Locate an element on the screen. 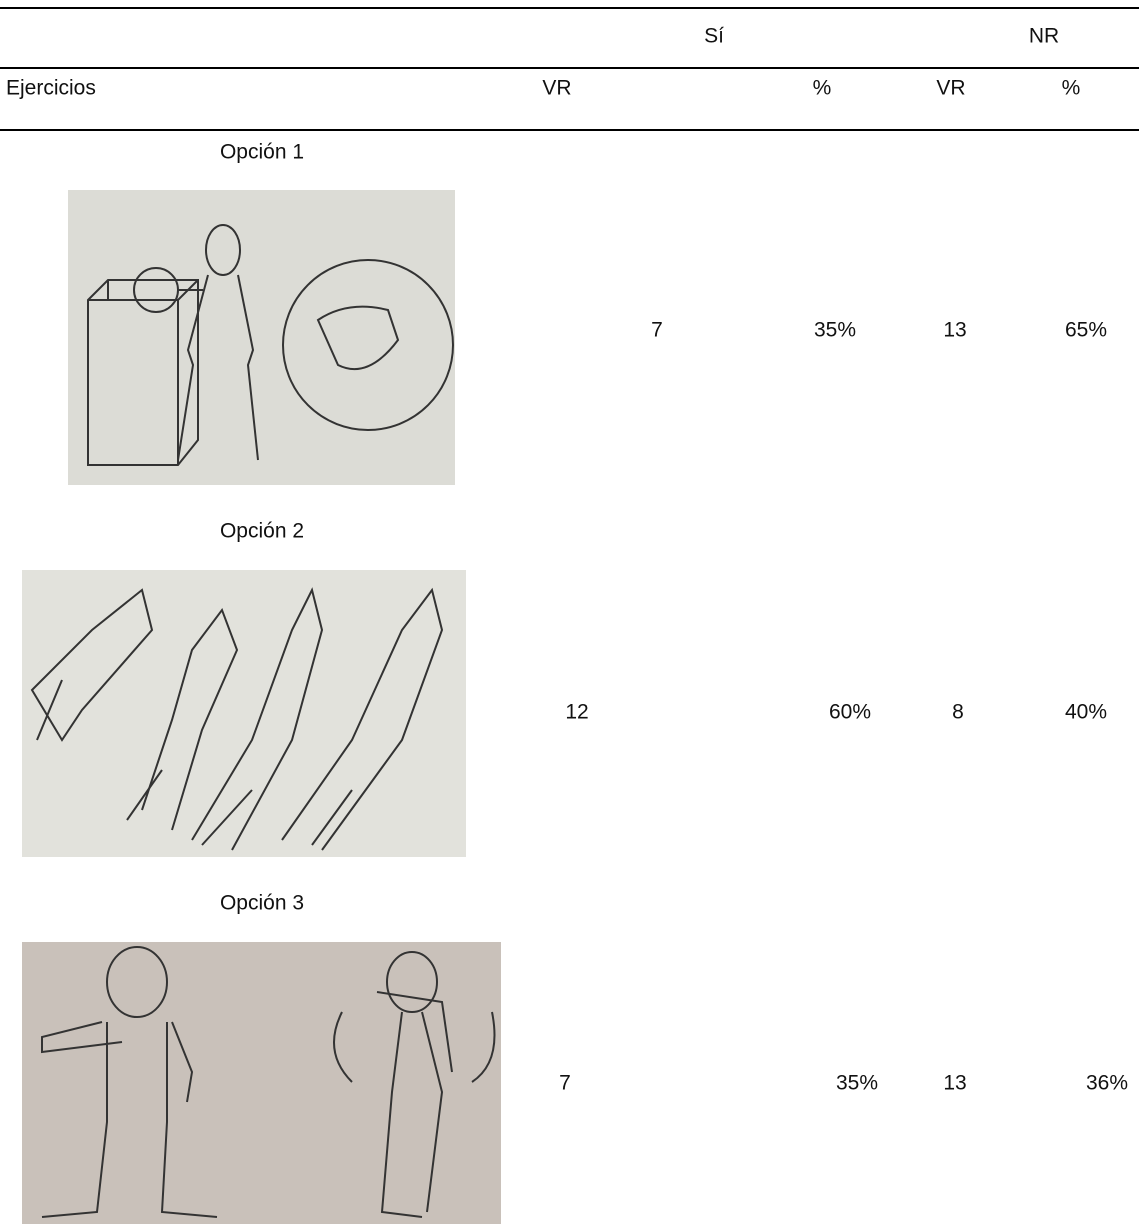 This screenshot has height=1224, width=1139. table-cell: 12 is located at coordinates (577, 712).